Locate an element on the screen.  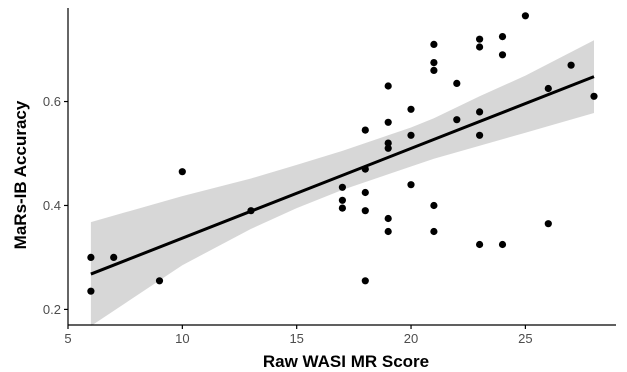
x-tick-label: 25 is located at coordinates (525, 338).